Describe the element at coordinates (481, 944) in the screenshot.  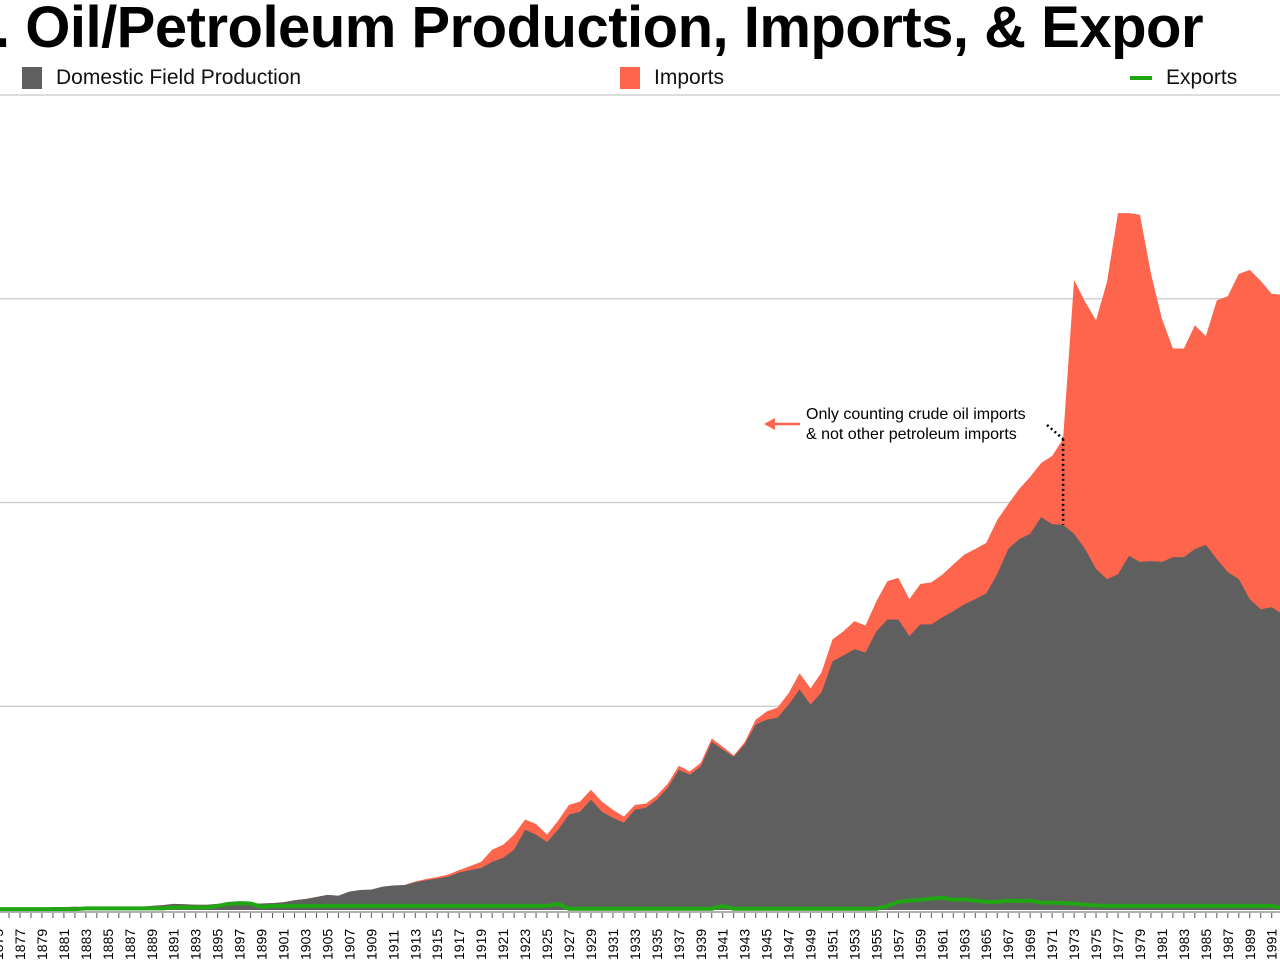
I see `x-tick-label: 1919` at that location.